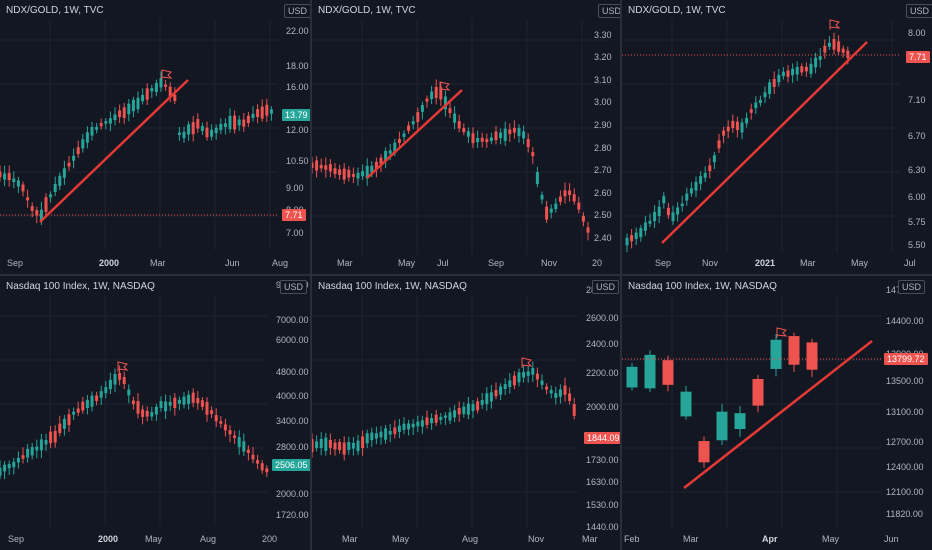 This screenshot has height=550, width=932. What do you see at coordinates (345, 263) in the screenshot?
I see `x-tick-label: Mar` at bounding box center [345, 263].